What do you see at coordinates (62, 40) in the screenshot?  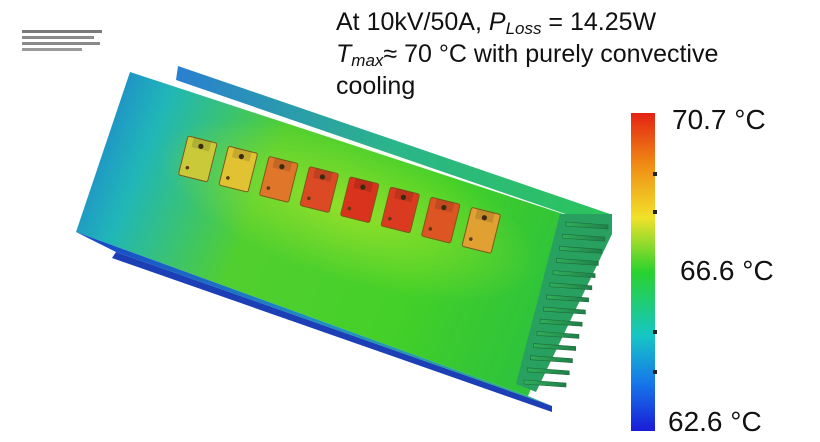 I see `institution-logo` at bounding box center [62, 40].